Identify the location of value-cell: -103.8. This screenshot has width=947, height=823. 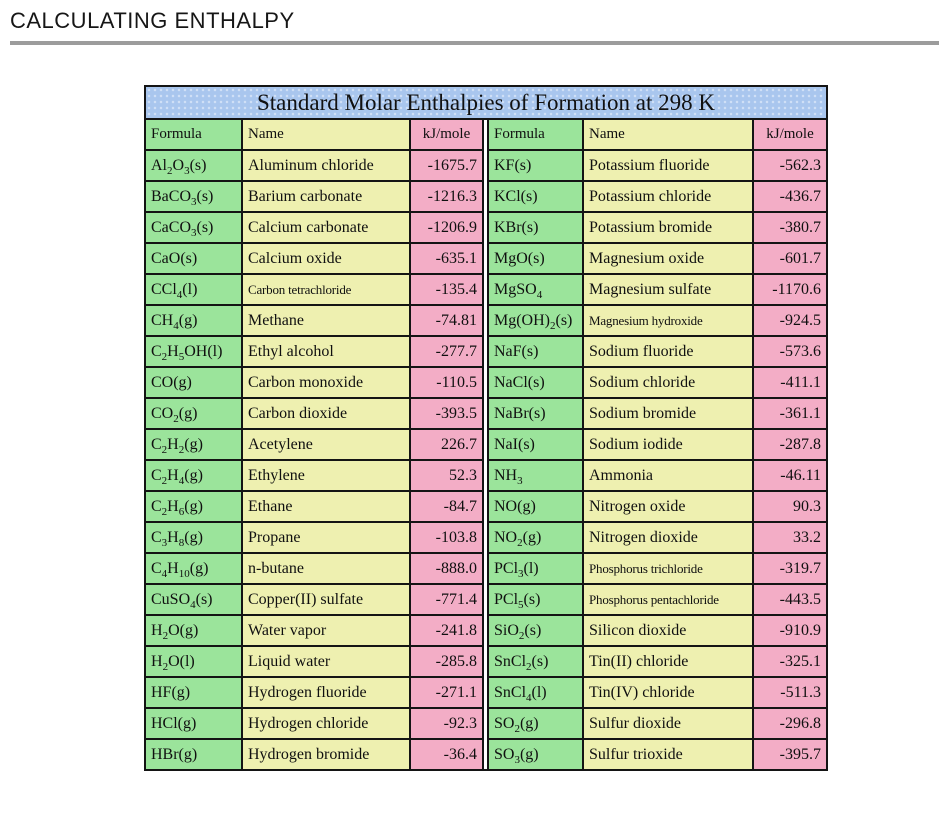
(446, 537).